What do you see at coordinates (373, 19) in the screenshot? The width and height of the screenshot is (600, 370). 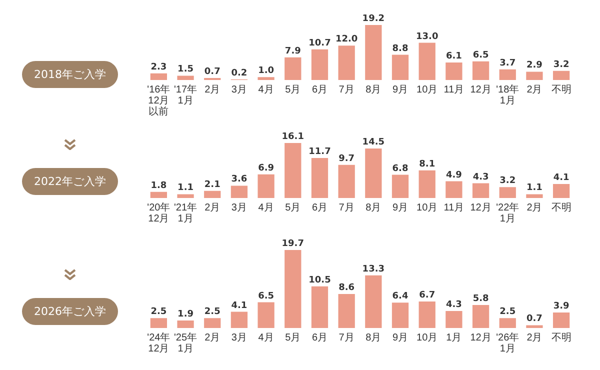 I see `data-label: 19.2` at bounding box center [373, 19].